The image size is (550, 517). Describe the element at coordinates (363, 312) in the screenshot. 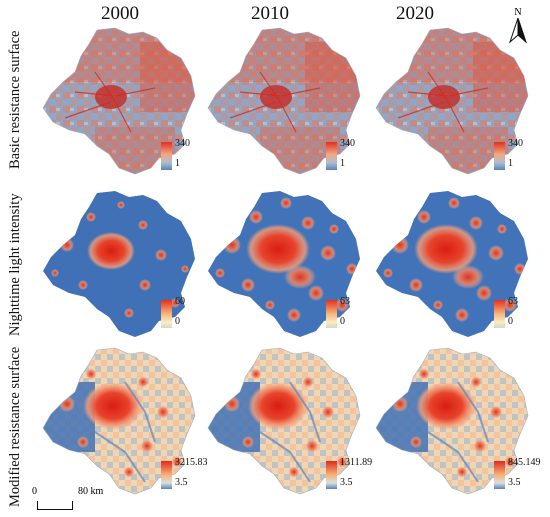

I see `legend-light-2010: 63 0` at that location.